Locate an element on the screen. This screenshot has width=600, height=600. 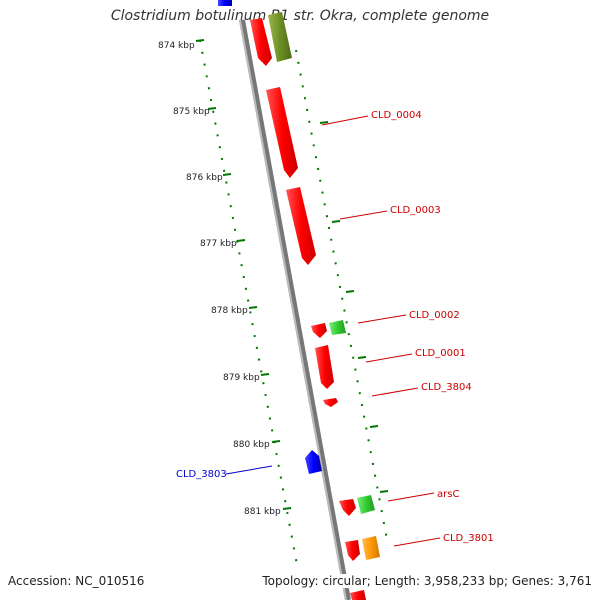
axis-tick-label: 877 kbp is located at coordinates (218, 244).